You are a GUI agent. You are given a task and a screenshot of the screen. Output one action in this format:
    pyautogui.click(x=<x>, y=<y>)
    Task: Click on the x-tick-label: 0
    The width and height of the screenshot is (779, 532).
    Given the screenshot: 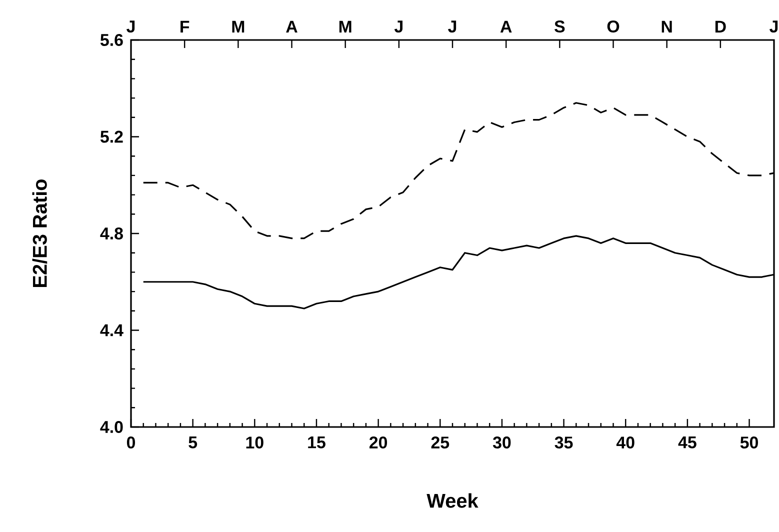 What is the action you would take?
    pyautogui.click(x=131, y=442)
    